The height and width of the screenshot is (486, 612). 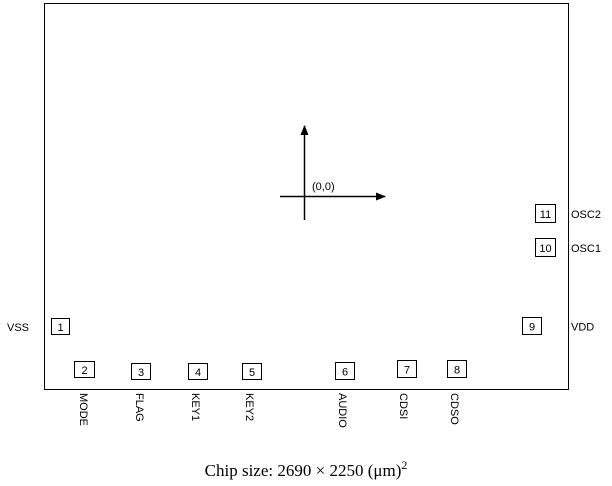 I want to click on pad-number: 10, so click(x=545, y=249).